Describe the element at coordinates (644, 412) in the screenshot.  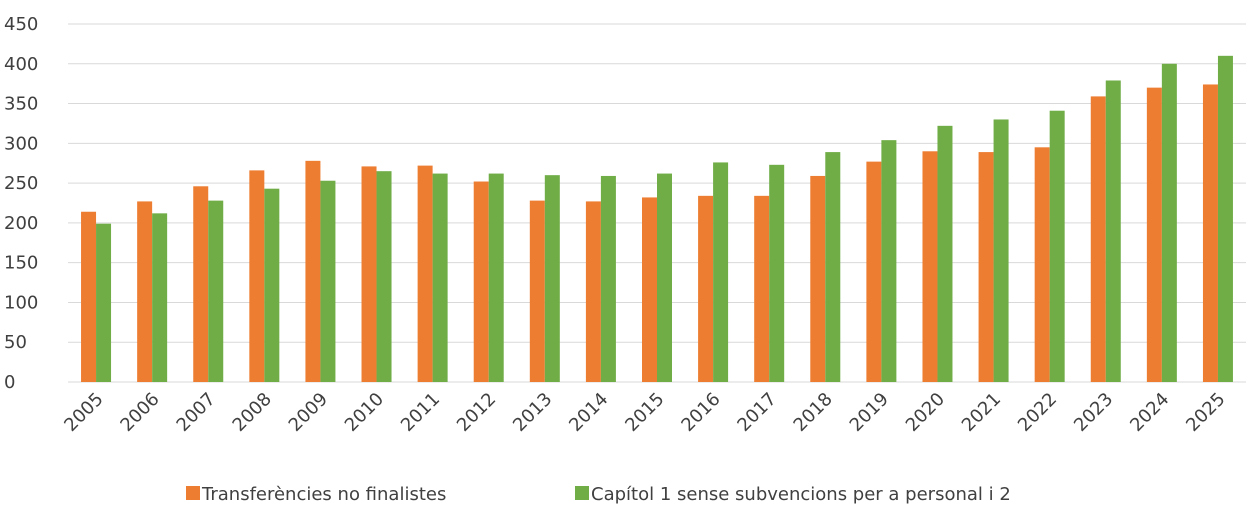
I see `x-tick-label: 2015` at that location.